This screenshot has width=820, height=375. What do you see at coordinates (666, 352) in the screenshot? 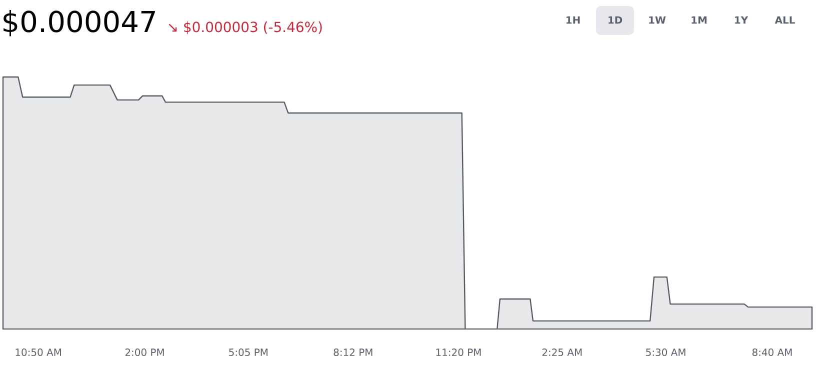
I see `x-tick-label: 5:30 AM` at bounding box center [666, 352].